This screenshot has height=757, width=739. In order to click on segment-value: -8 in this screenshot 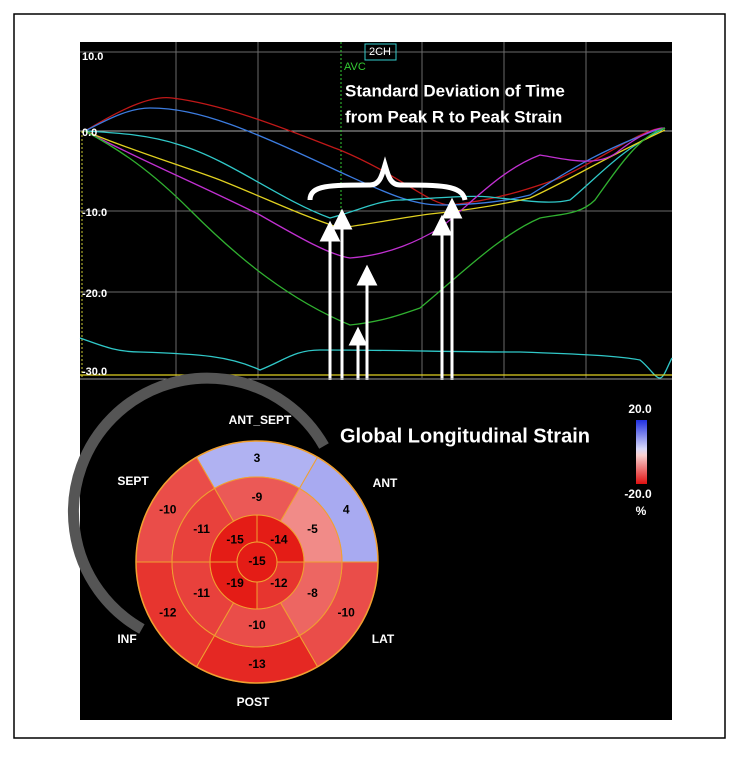, I will do `click(312, 593)`.